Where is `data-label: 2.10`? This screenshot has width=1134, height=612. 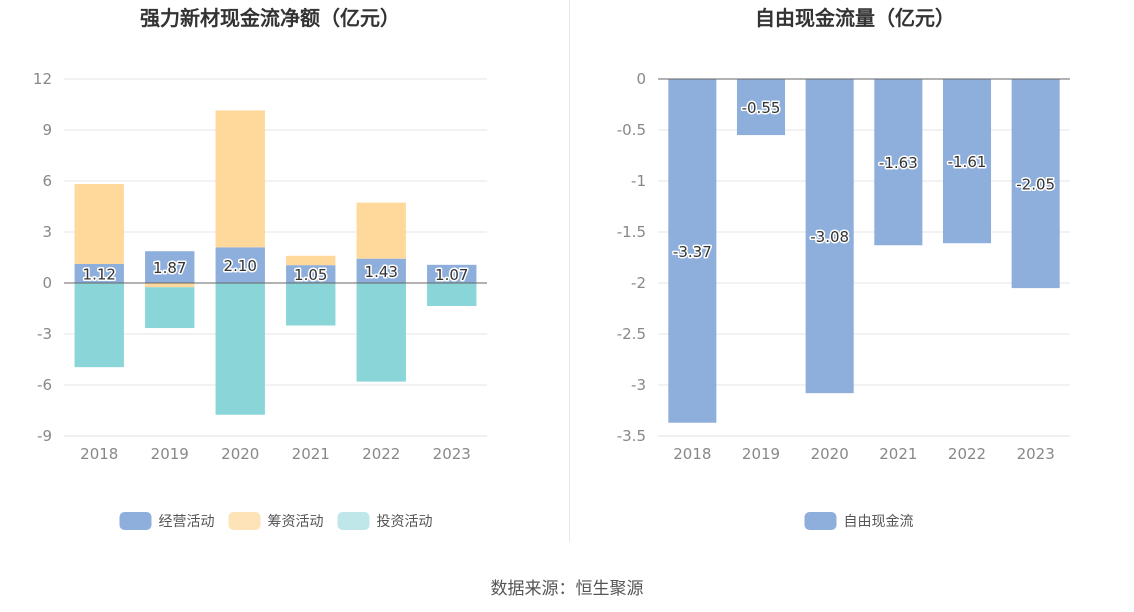 data-label: 2.10 is located at coordinates (240, 266).